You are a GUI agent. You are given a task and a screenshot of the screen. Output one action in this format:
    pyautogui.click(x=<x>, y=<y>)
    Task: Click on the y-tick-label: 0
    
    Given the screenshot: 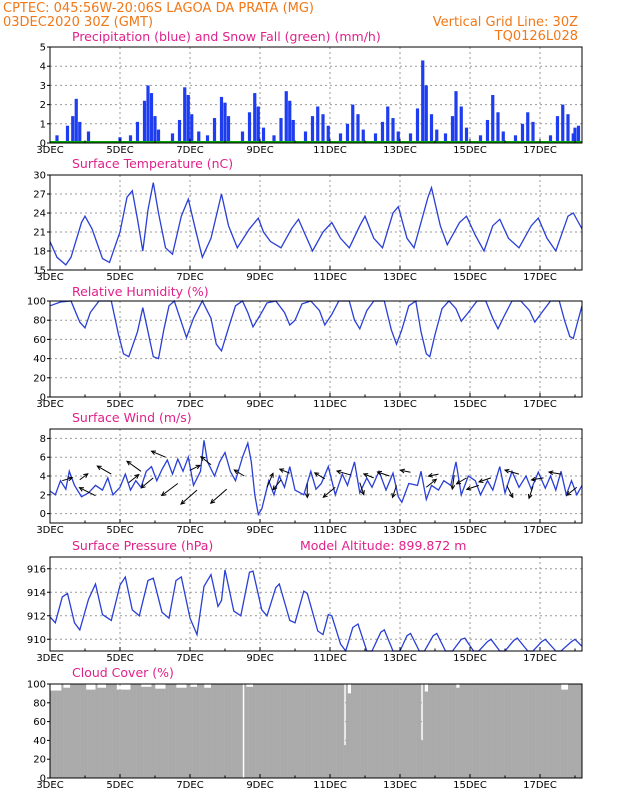 What is the action you would take?
    pyautogui.click(x=43, y=398)
    